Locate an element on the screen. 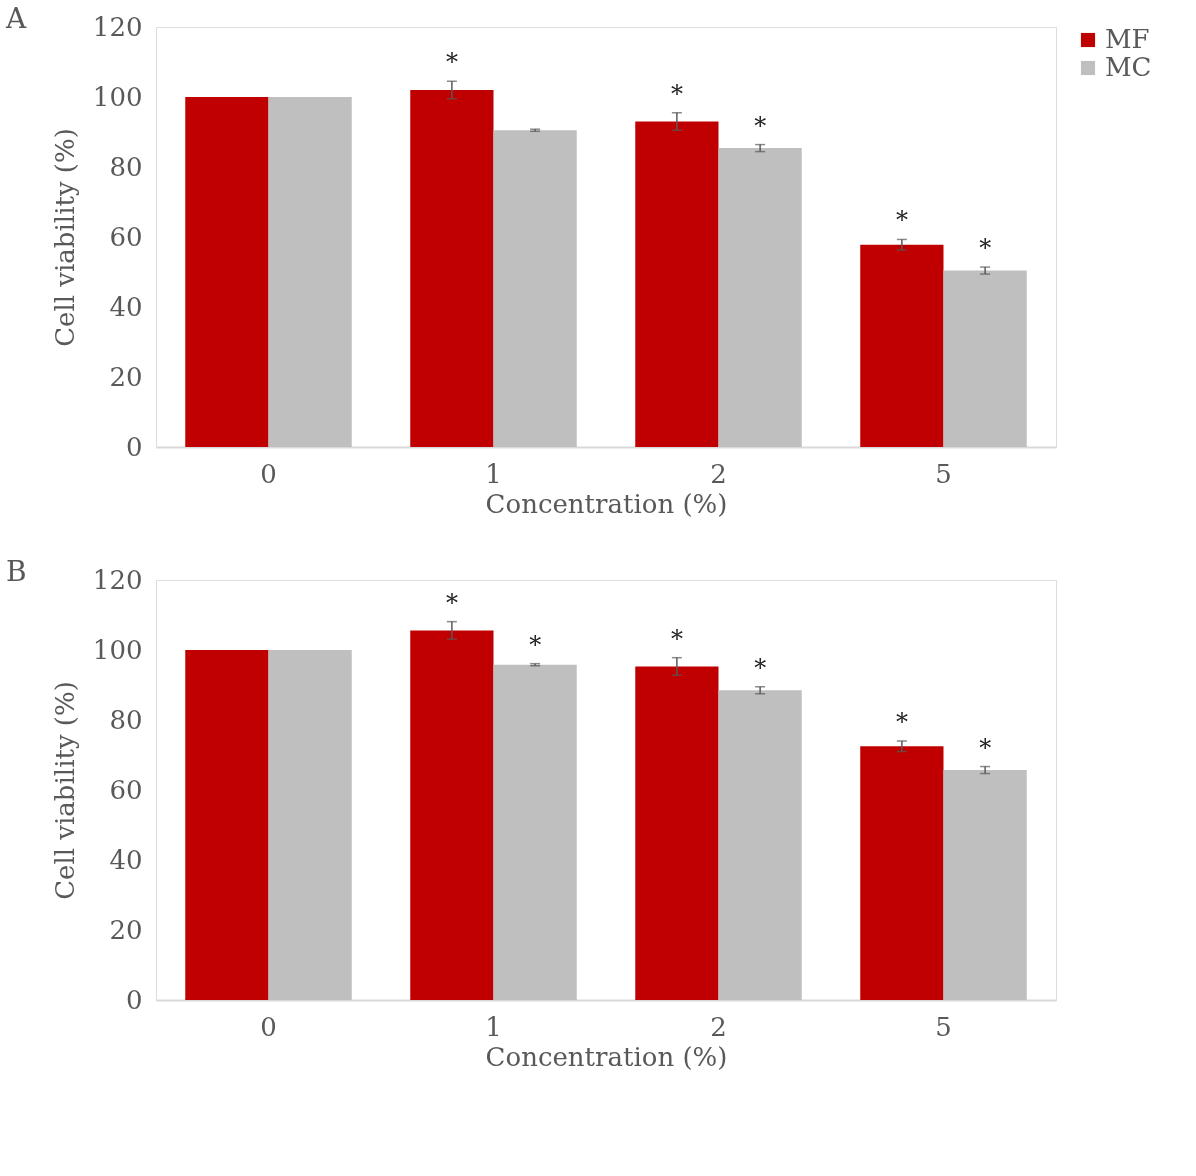  legend-label: MC is located at coordinates (1128, 67).